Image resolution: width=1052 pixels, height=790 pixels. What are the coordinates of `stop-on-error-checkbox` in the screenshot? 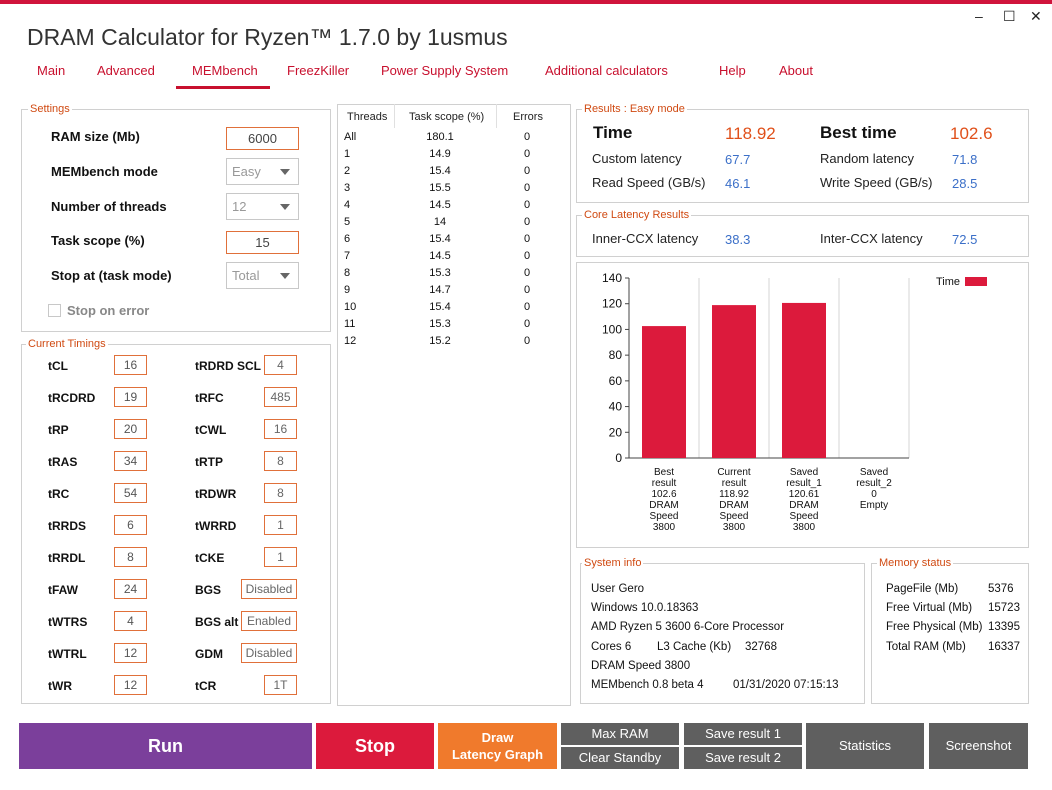 It's located at (54, 310).